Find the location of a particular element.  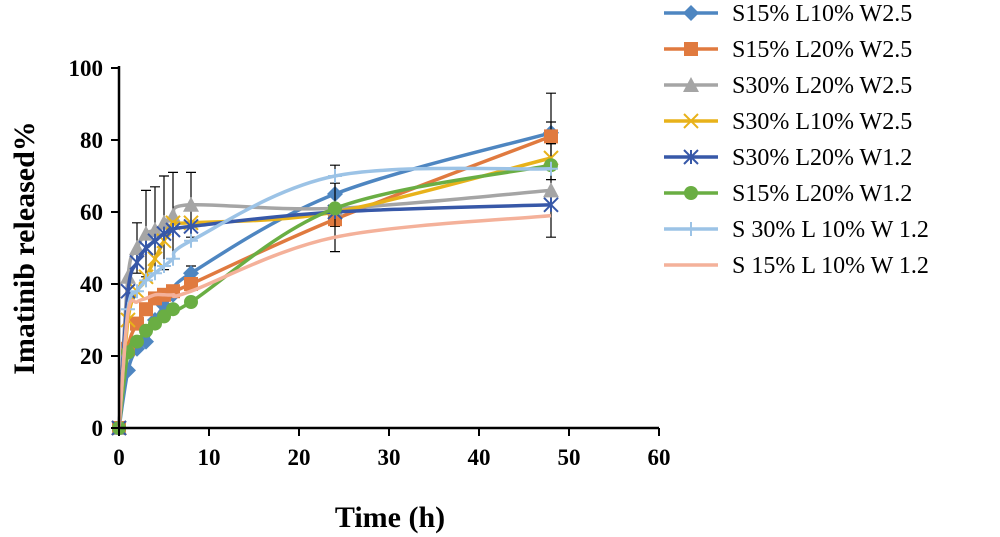

y-tick-label: 60 is located at coordinates (91, 212).